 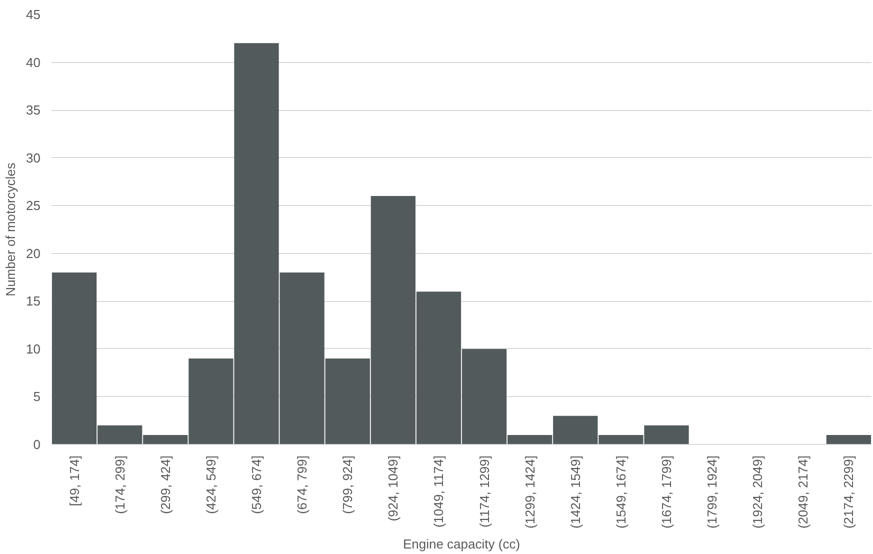 I want to click on x-tick-label: (1674, 1799], so click(x=666, y=492).